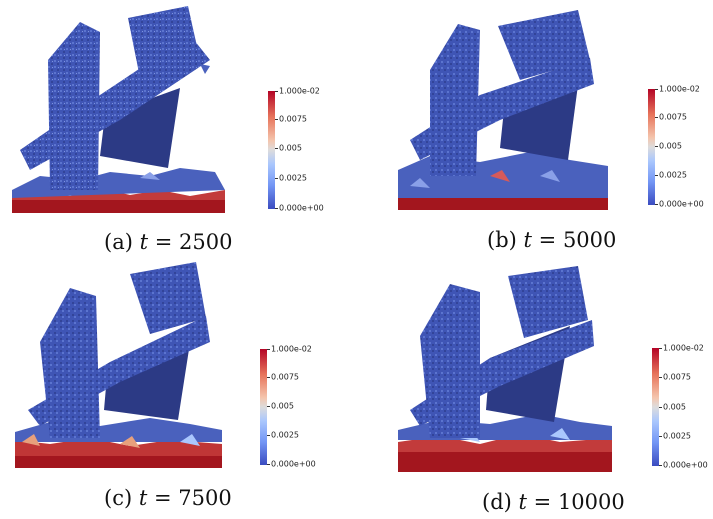 This screenshot has width=713, height=519. What do you see at coordinates (503, 110) in the screenshot?
I see `simulation-render-b` at bounding box center [503, 110].